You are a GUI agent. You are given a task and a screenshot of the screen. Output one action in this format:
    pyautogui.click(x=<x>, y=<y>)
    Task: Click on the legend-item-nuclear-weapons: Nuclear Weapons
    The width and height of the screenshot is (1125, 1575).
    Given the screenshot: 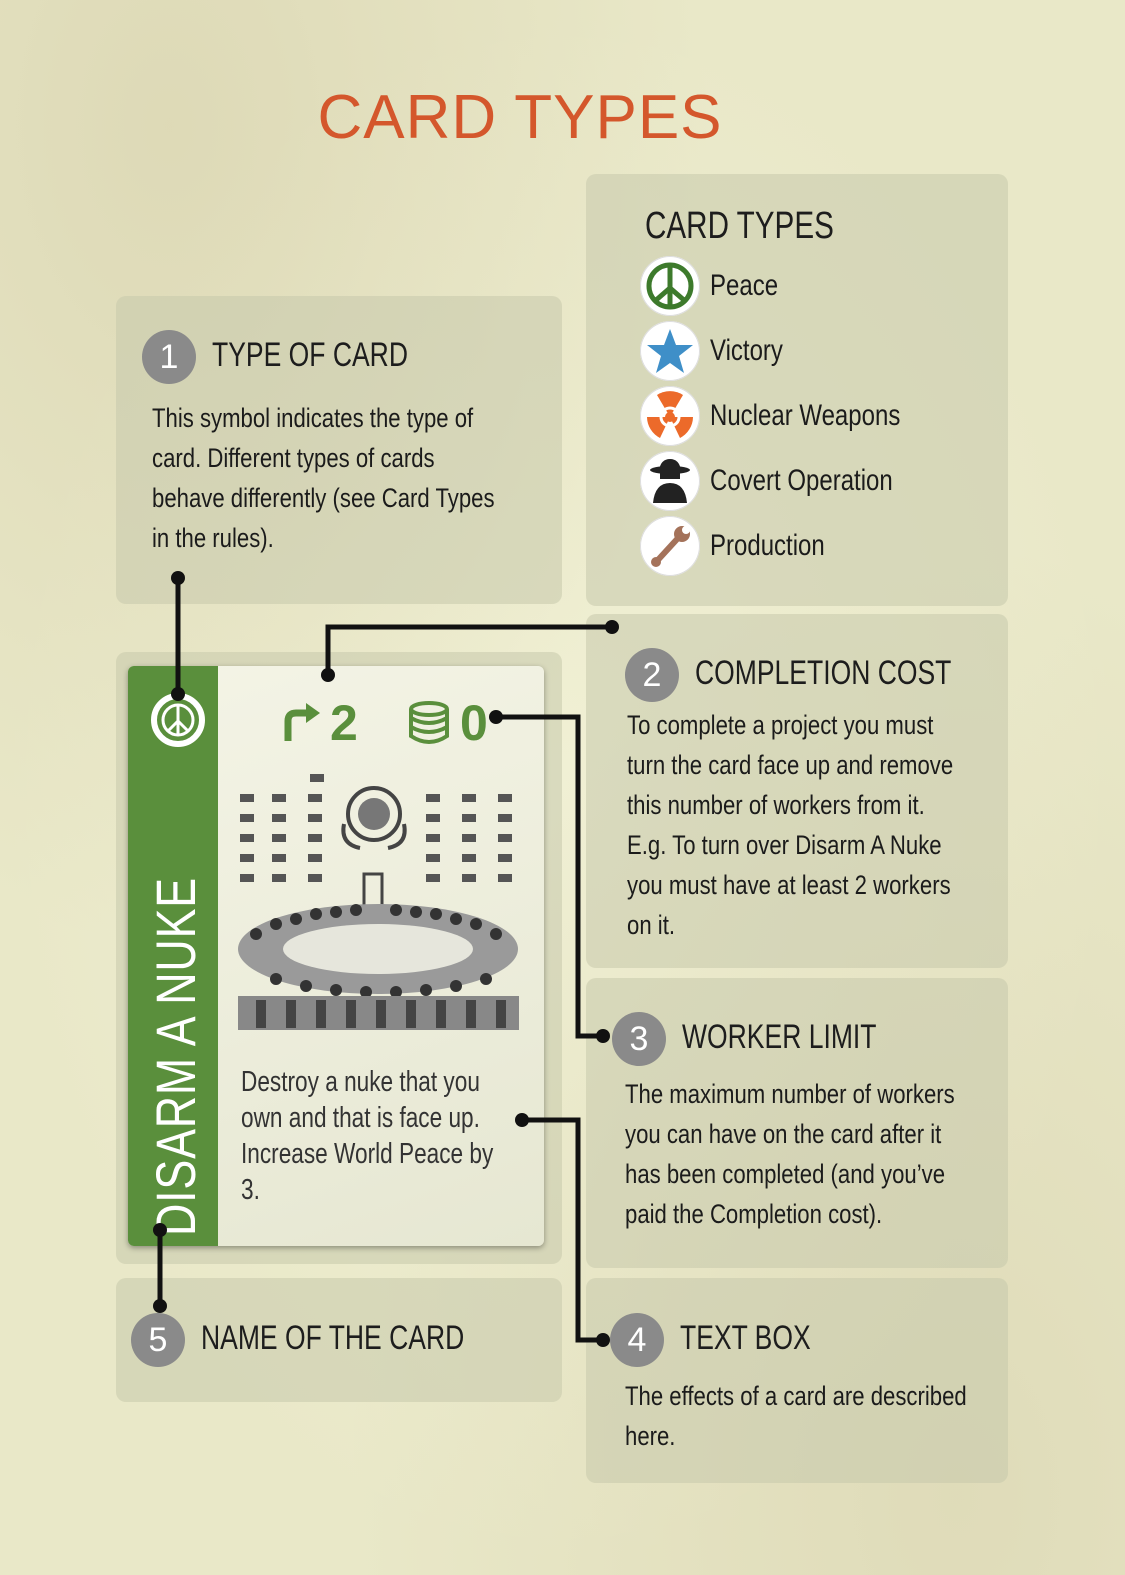 What is the action you would take?
    pyautogui.click(x=794, y=416)
    